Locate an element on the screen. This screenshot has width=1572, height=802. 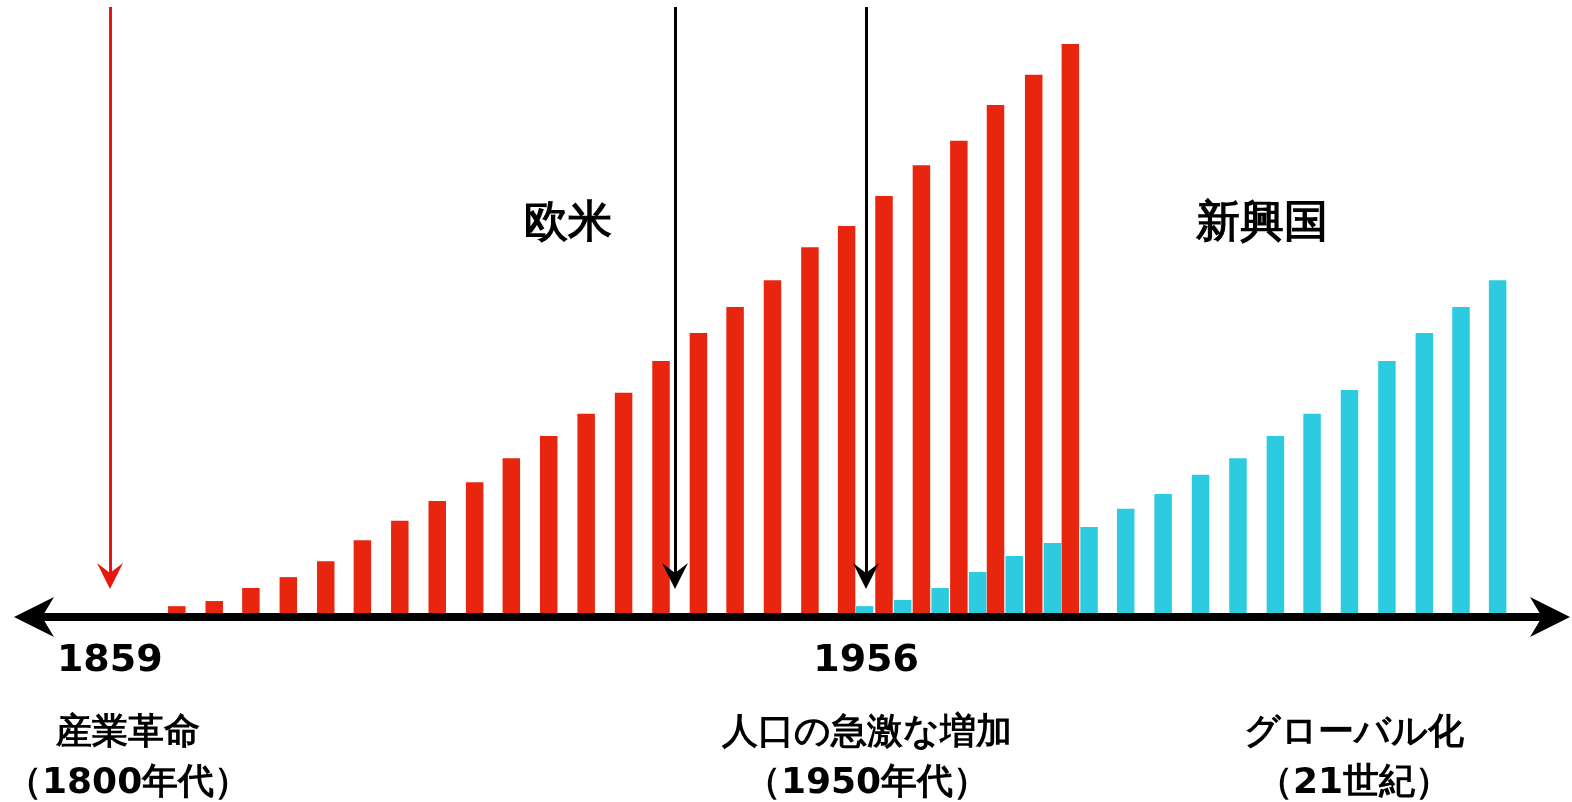
x-tick-label: 1956 is located at coordinates (866, 658).